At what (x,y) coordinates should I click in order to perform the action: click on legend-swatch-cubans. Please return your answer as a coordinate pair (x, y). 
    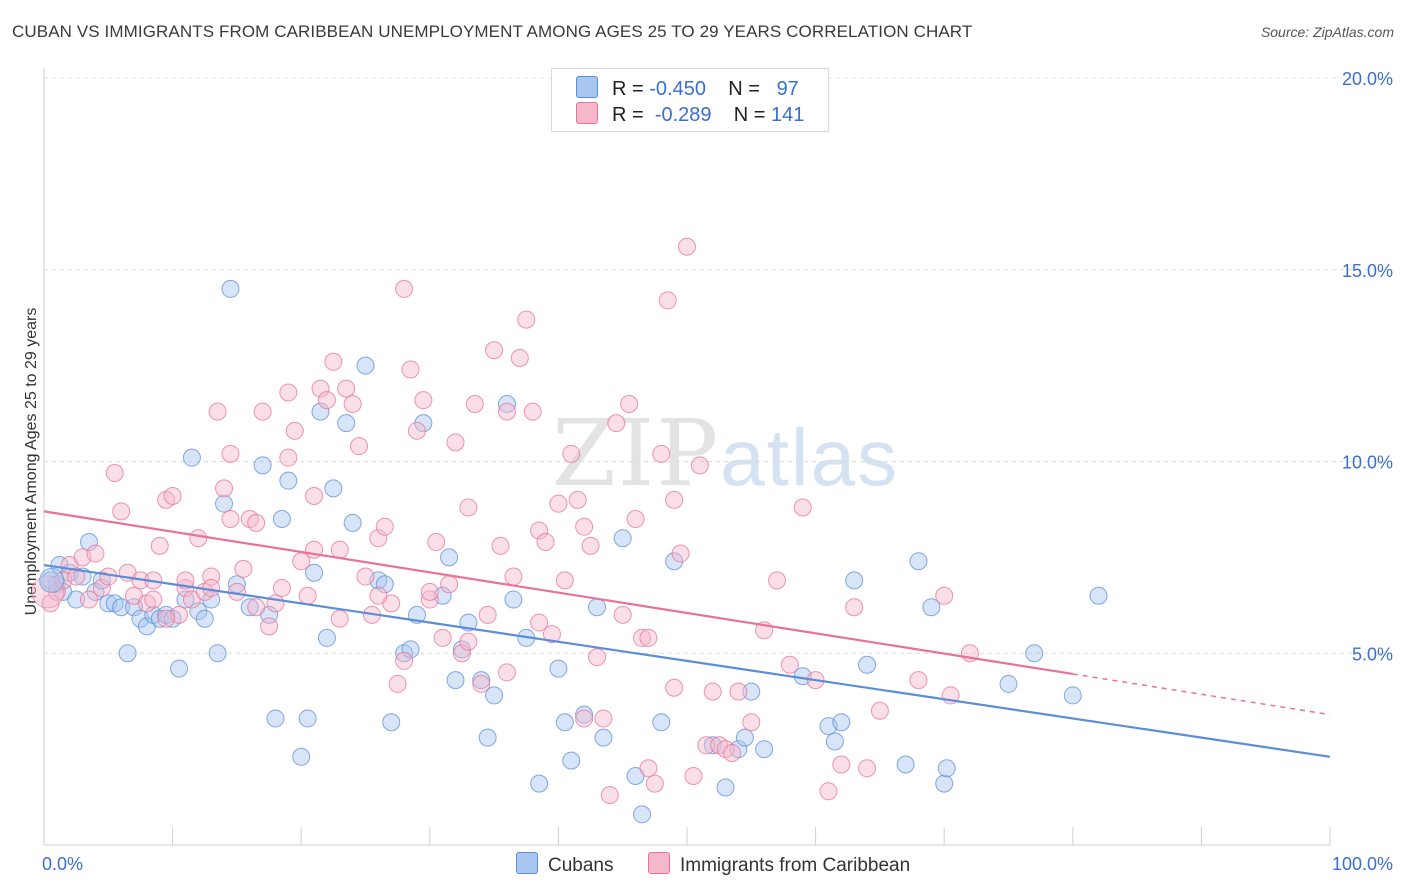
    Looking at the image, I should click on (587, 87).